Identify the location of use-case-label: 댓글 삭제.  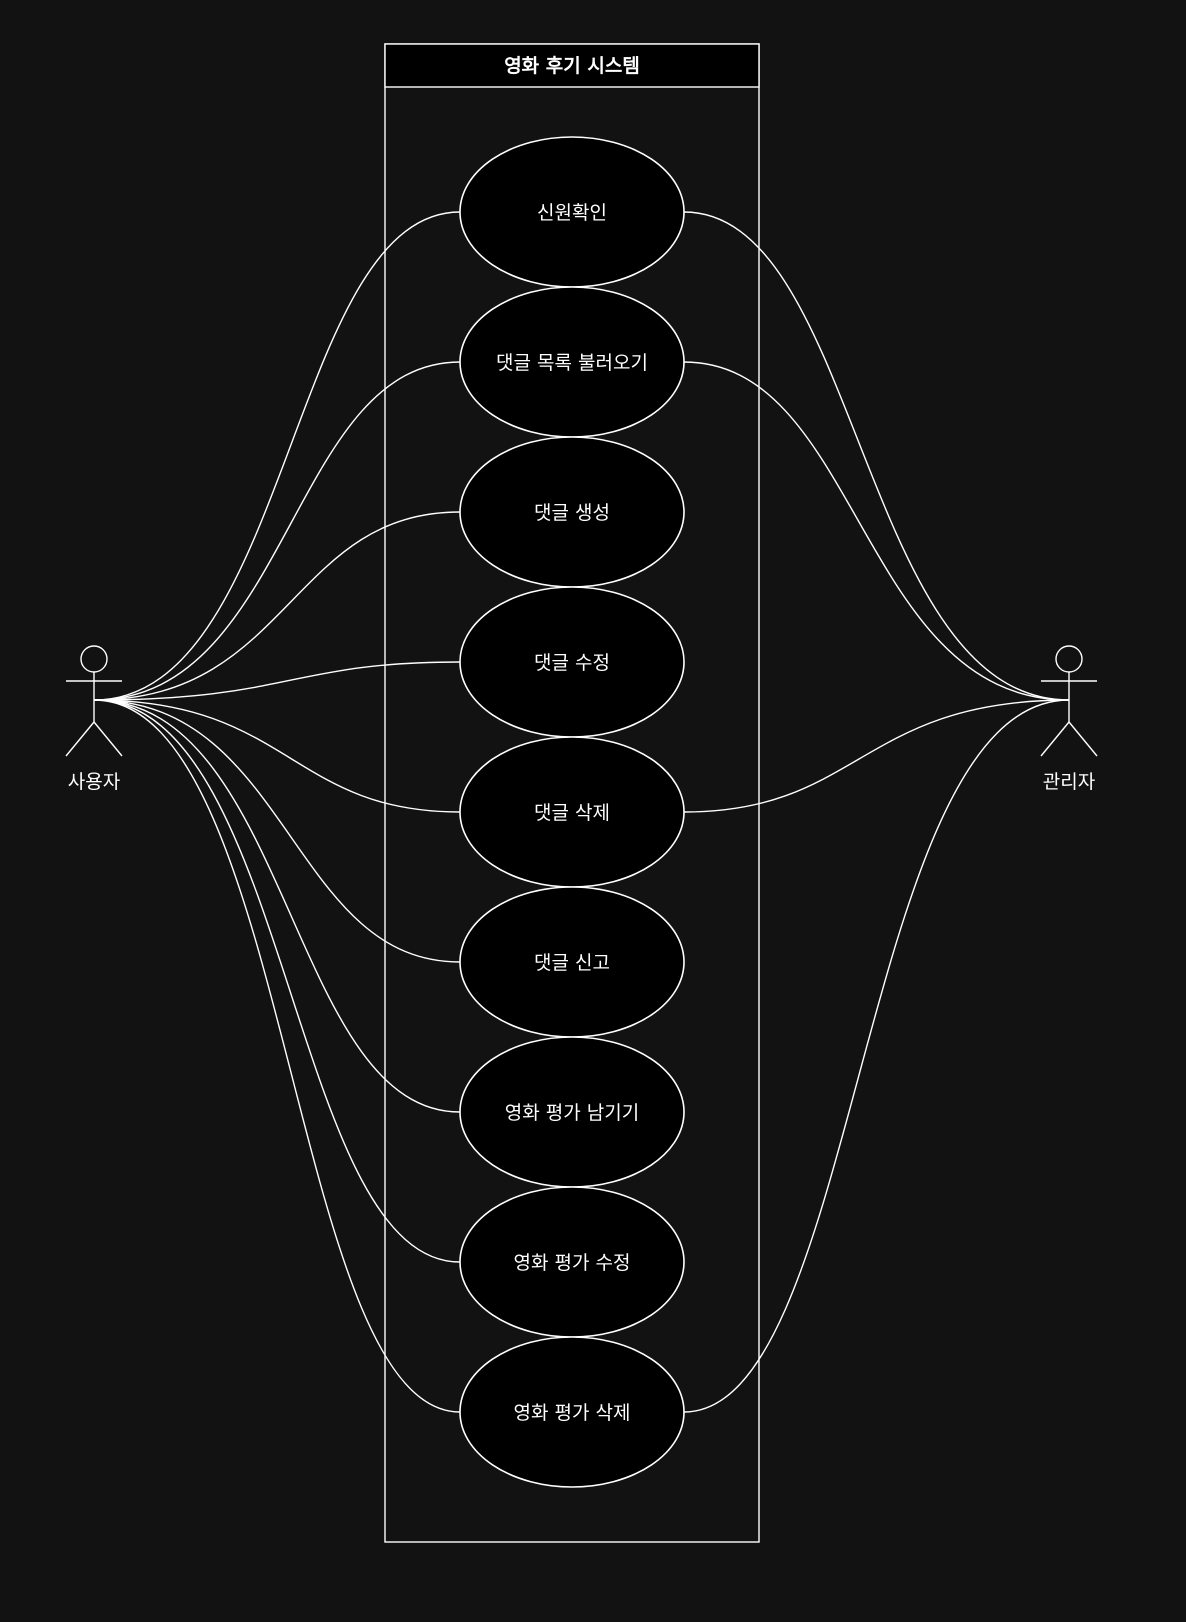
(572, 813).